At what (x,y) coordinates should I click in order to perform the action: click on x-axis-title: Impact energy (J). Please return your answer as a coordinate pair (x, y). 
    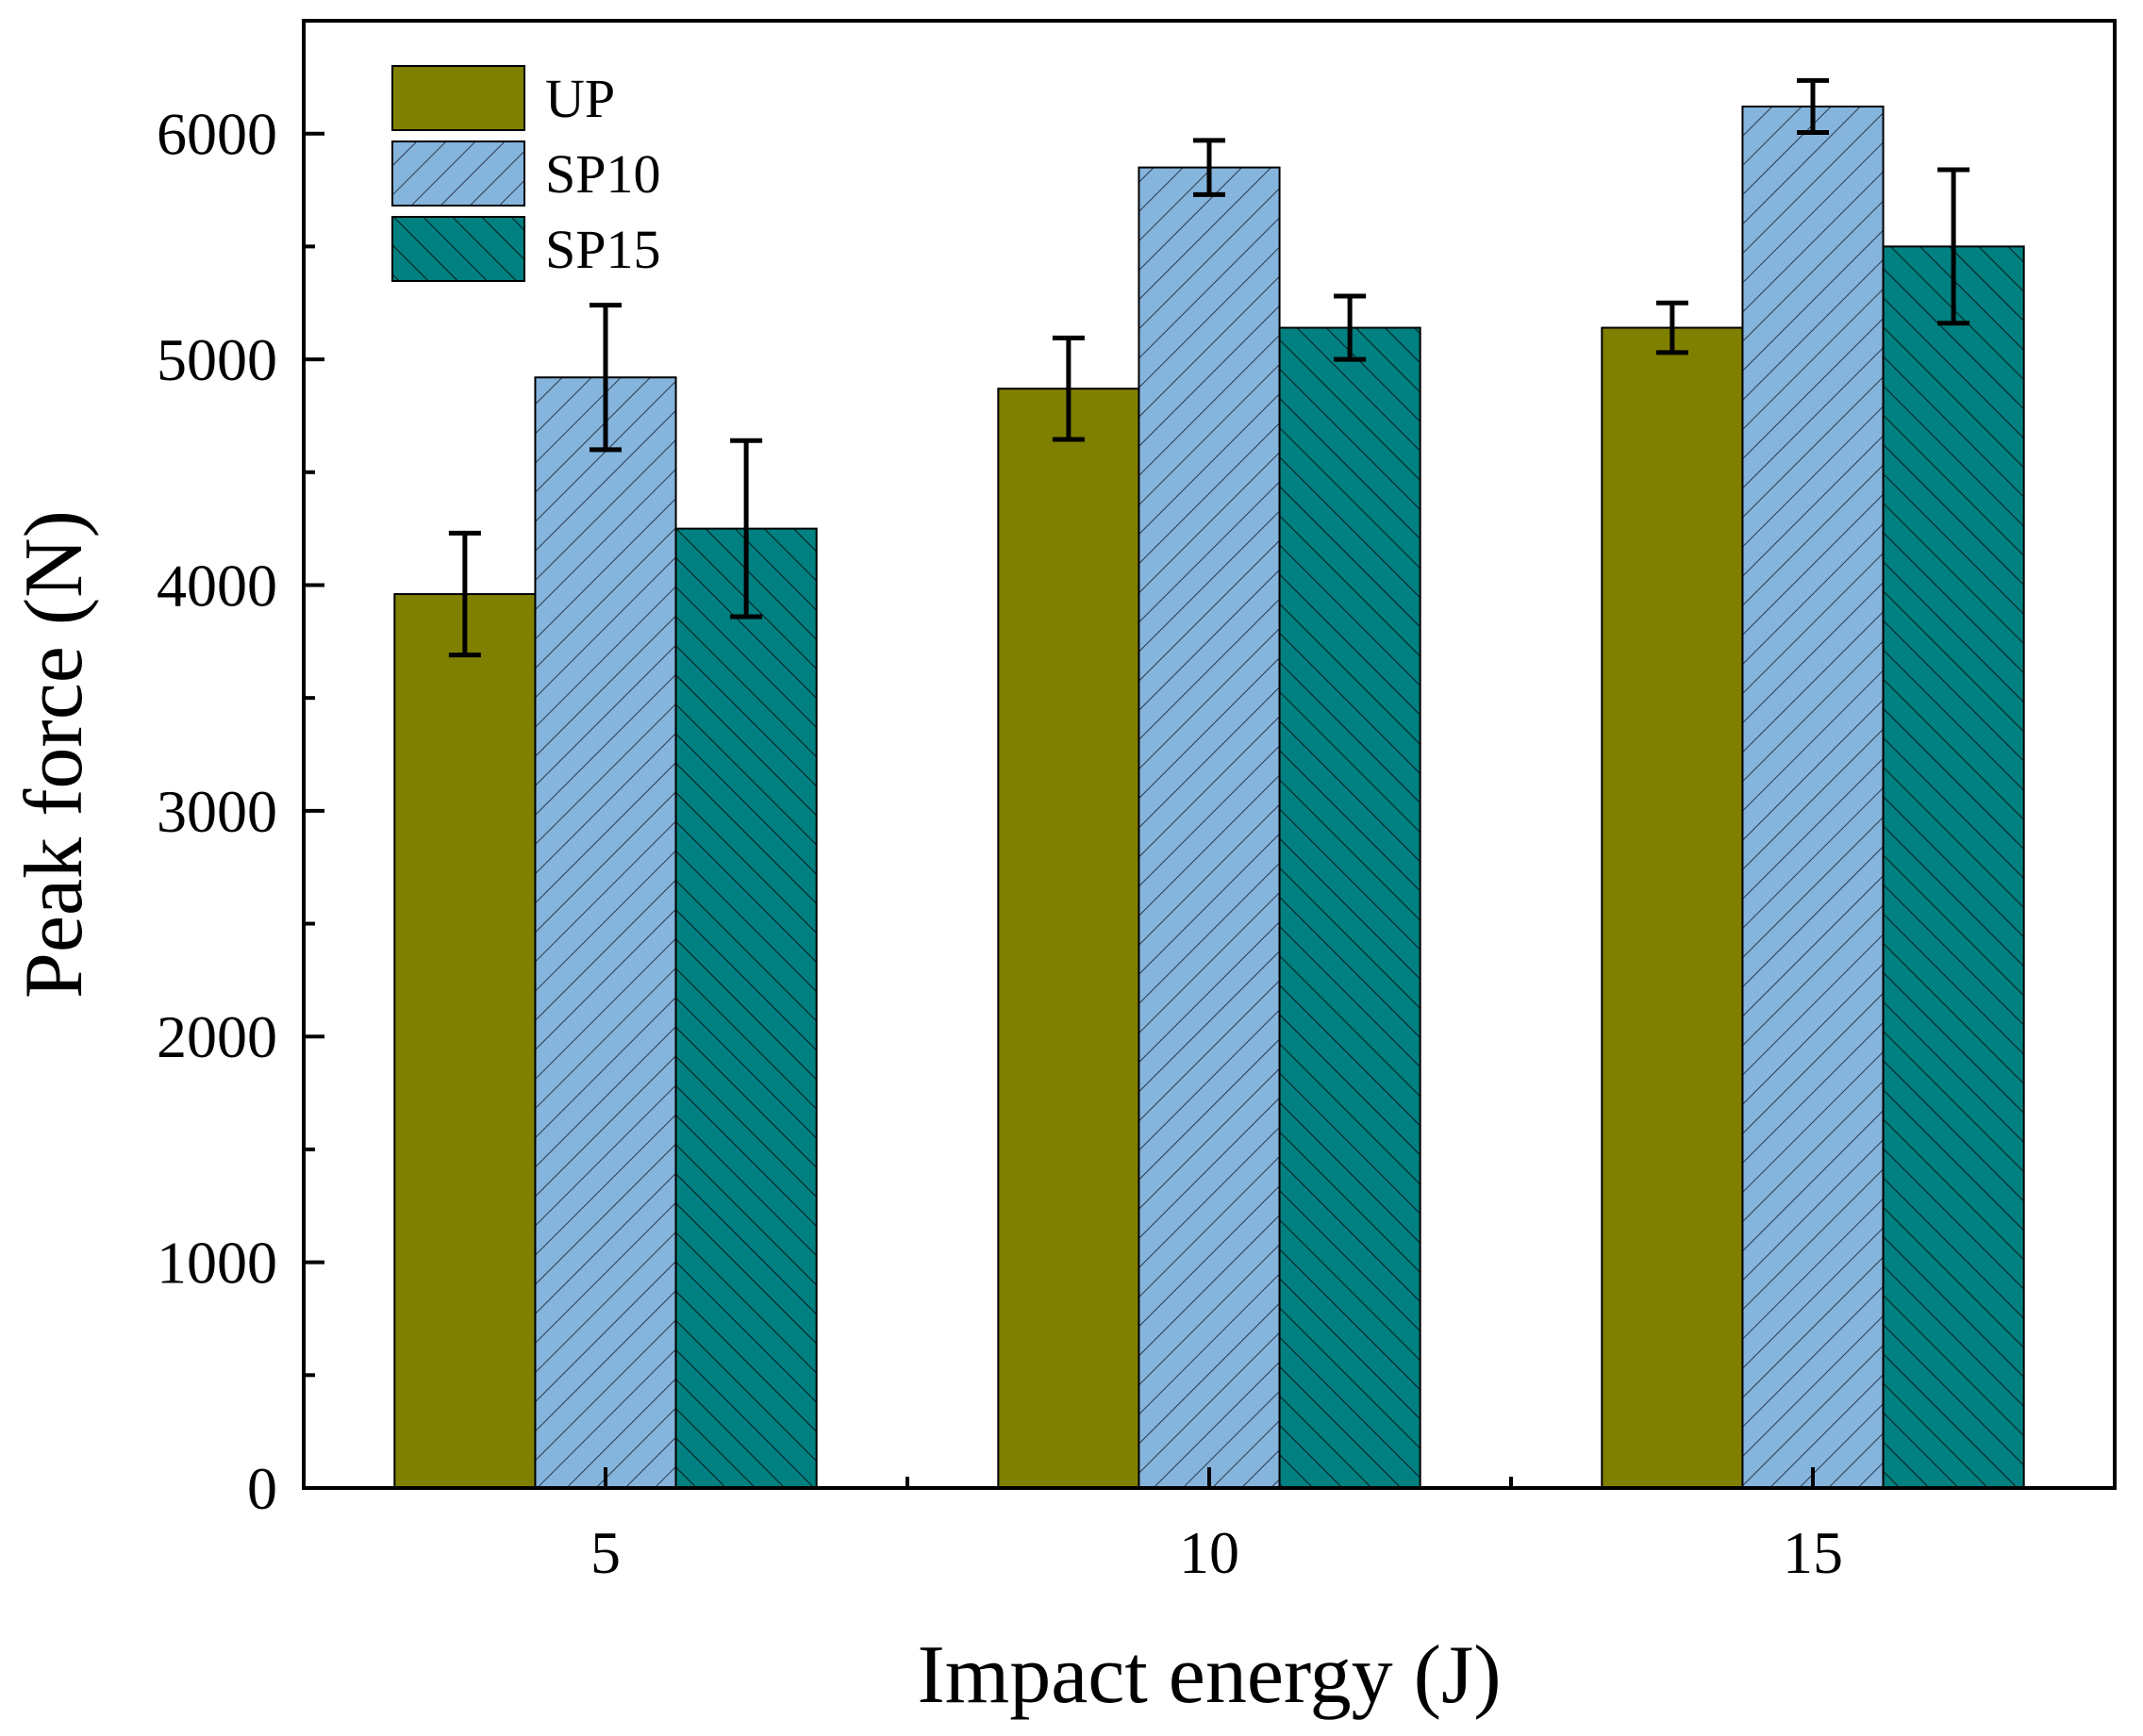
    Looking at the image, I should click on (1209, 1675).